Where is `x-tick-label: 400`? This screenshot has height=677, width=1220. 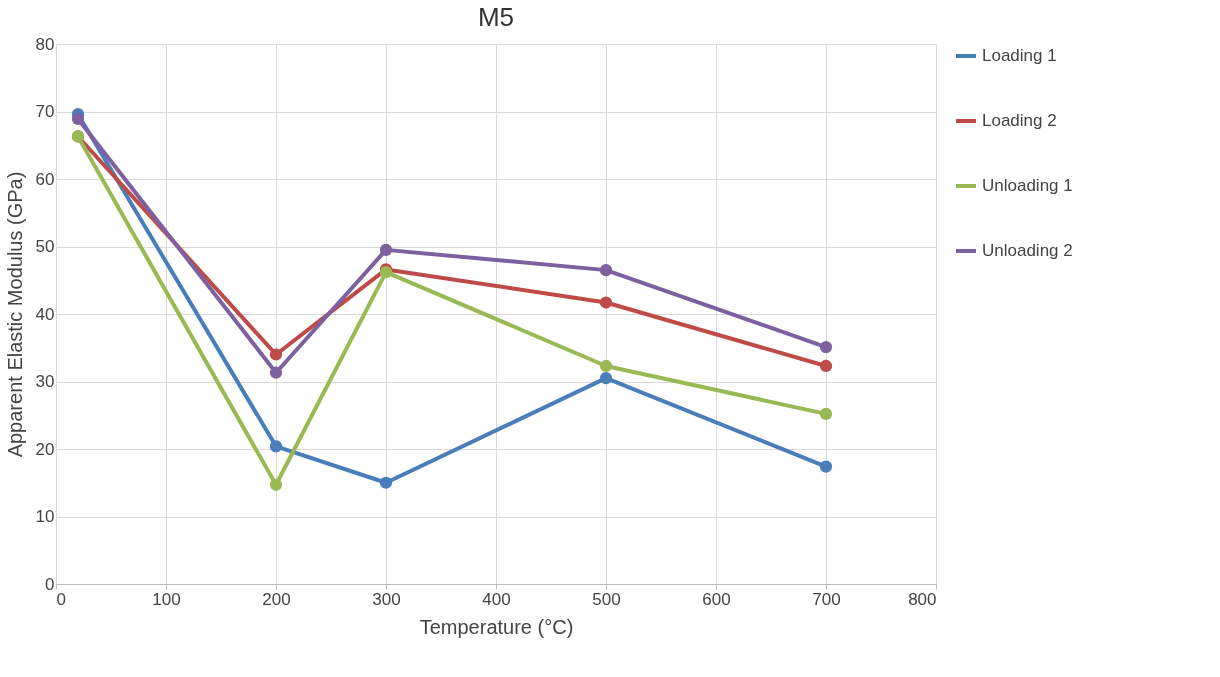
x-tick-label: 400 is located at coordinates (496, 599).